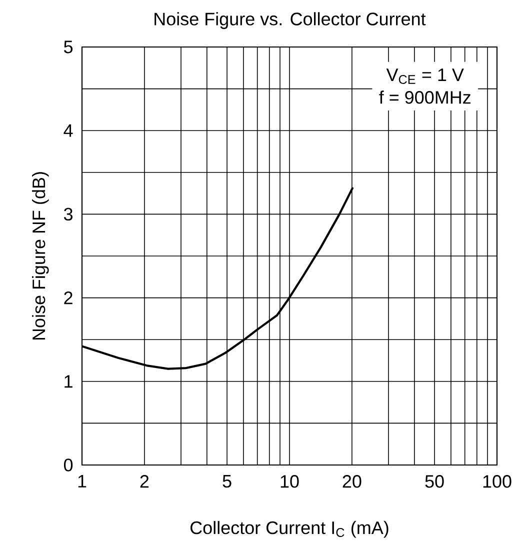  Describe the element at coordinates (40, 256) in the screenshot. I see `y-axis-title: Noise Figure NF (dB)` at that location.